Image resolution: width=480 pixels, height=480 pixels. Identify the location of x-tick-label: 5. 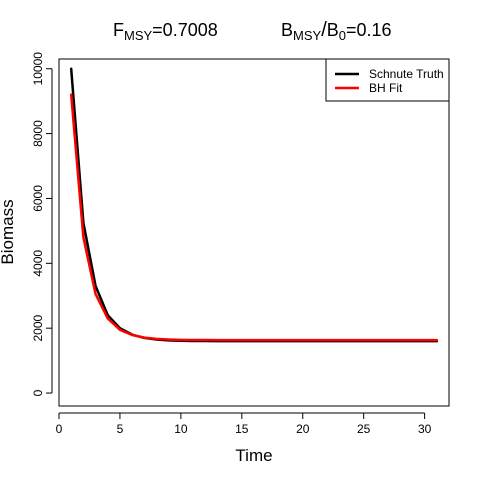
(120, 429).